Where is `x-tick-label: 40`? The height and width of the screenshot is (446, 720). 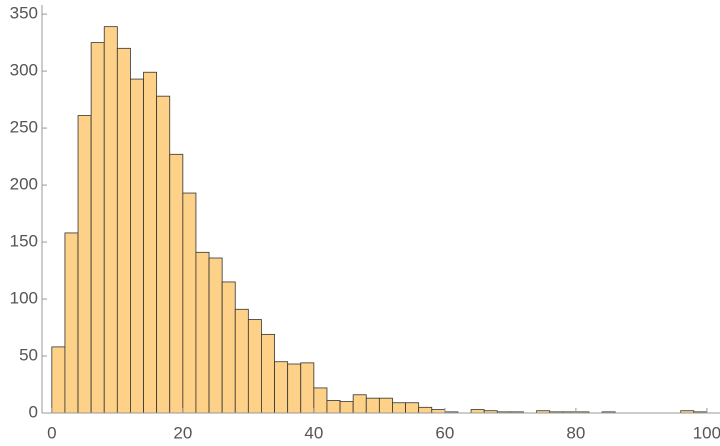
x-tick-label: 40 is located at coordinates (313, 432).